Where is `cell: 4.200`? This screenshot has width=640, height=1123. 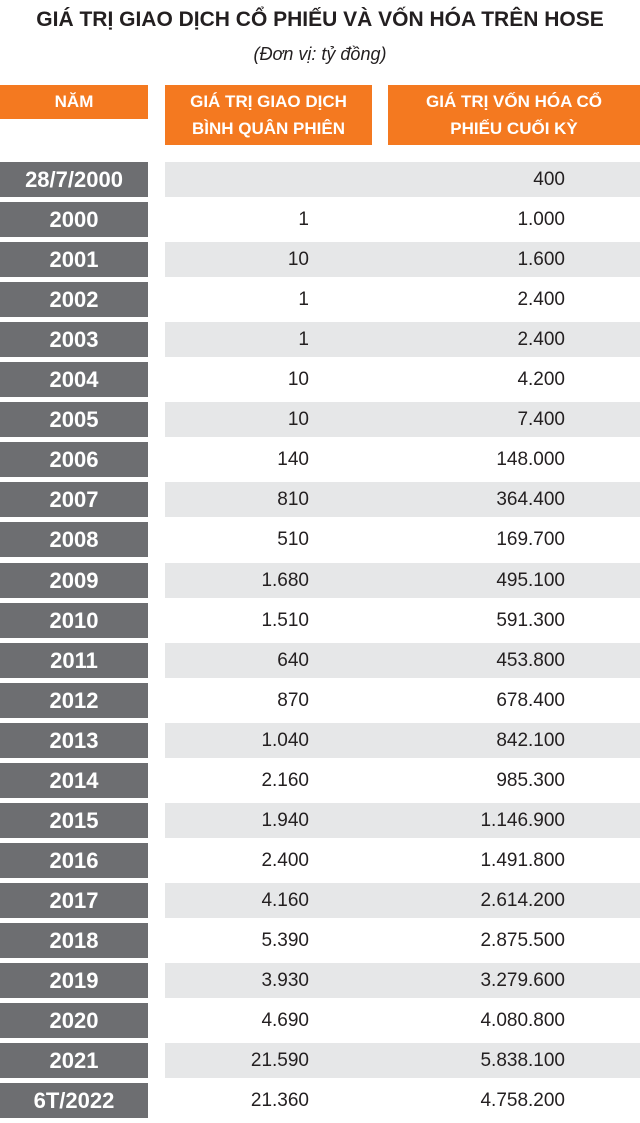
cell: 4.200 is located at coordinates (541, 380).